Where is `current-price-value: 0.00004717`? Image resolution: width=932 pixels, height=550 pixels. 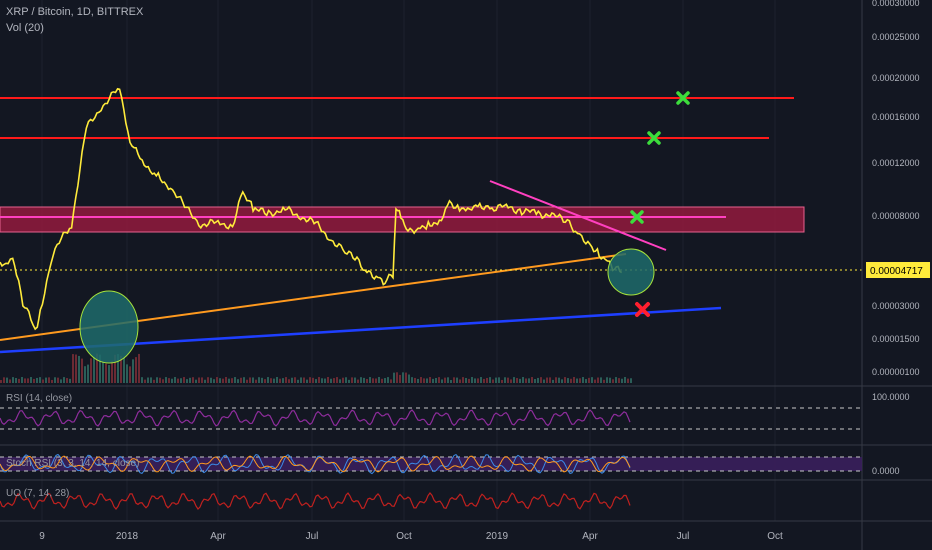 current-price-value: 0.00004717 is located at coordinates (896, 271).